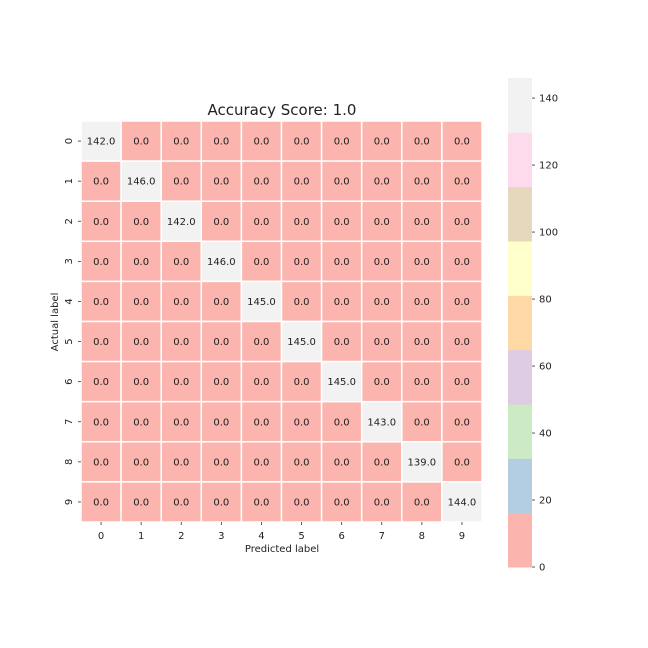 This screenshot has height=648, width=648. What do you see at coordinates (548, 166) in the screenshot?
I see `colorbar-tick-label: 120` at bounding box center [548, 166].